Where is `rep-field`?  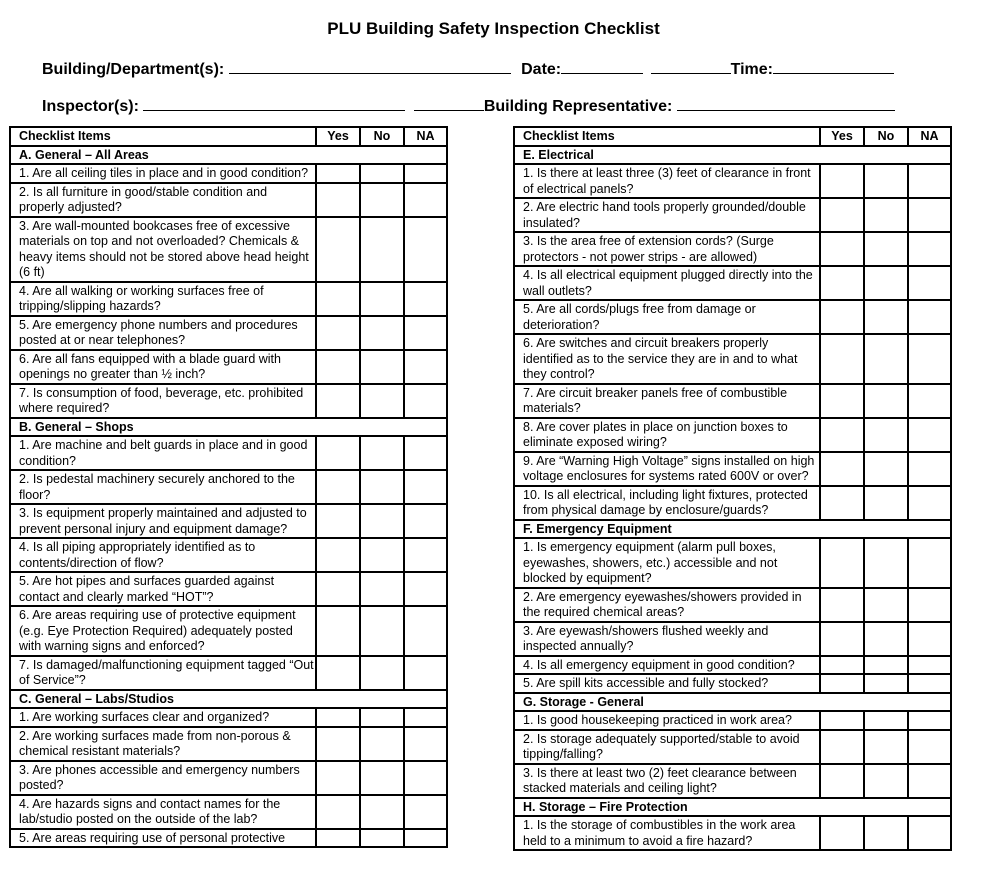 rep-field is located at coordinates (785, 103).